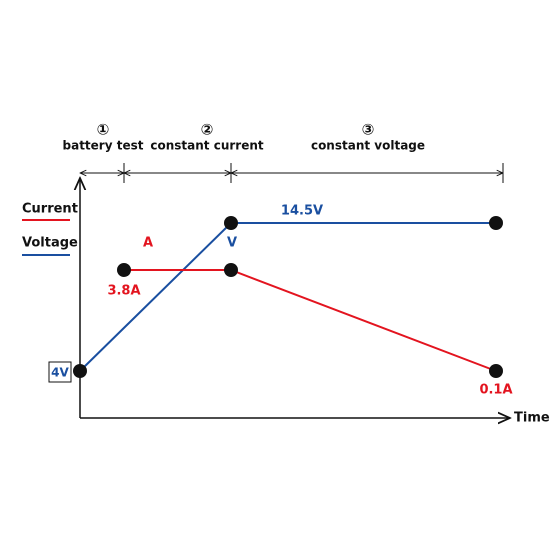 This screenshot has width=560, height=560. I want to click on stage-label: constant voltage, so click(368, 146).